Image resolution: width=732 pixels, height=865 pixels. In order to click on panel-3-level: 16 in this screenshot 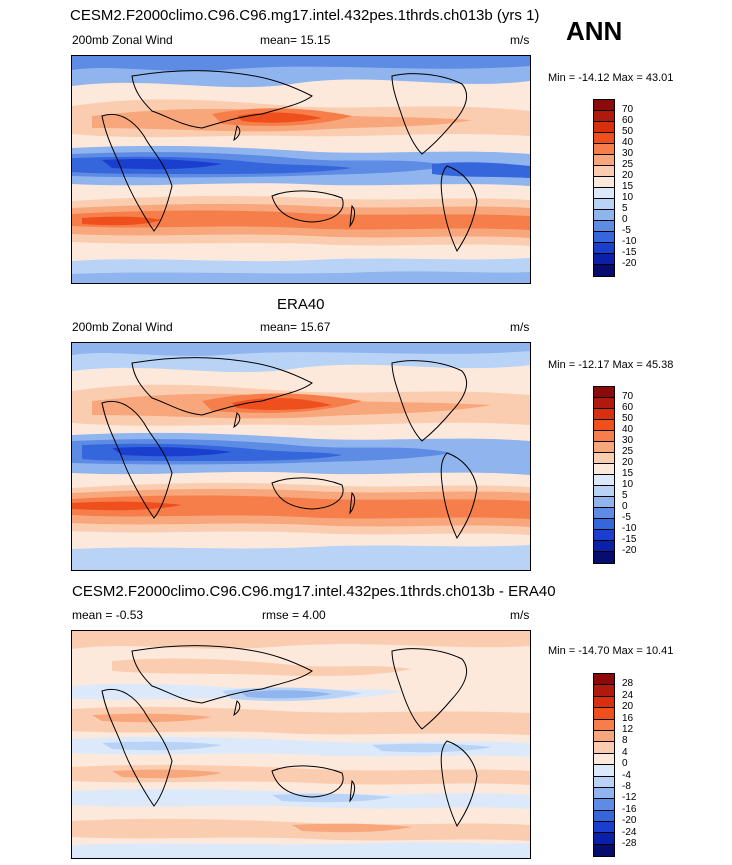, I will do `click(628, 718)`.